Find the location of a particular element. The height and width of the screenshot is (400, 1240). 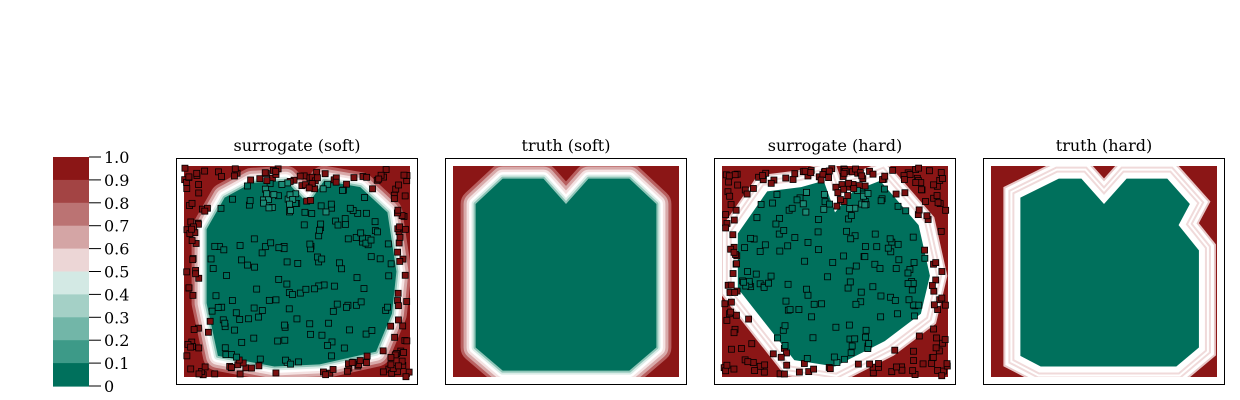

panel-2: truth (soft) is located at coordinates (566, 260).